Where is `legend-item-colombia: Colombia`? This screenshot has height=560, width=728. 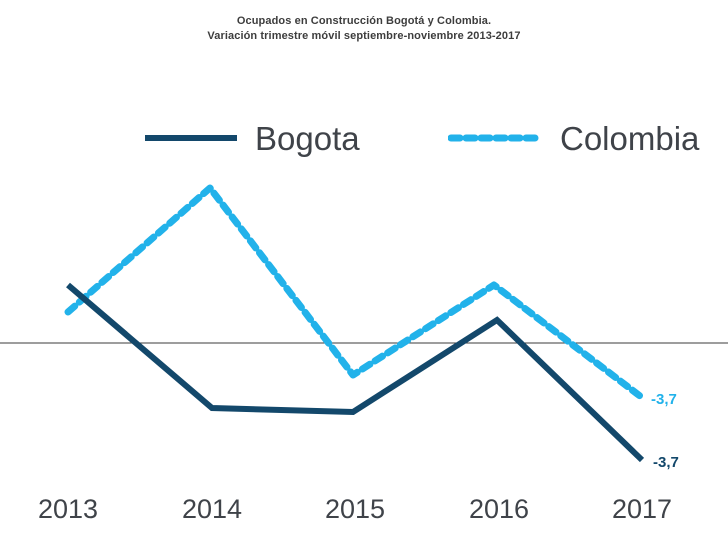 legend-item-colombia: Colombia is located at coordinates (573, 138).